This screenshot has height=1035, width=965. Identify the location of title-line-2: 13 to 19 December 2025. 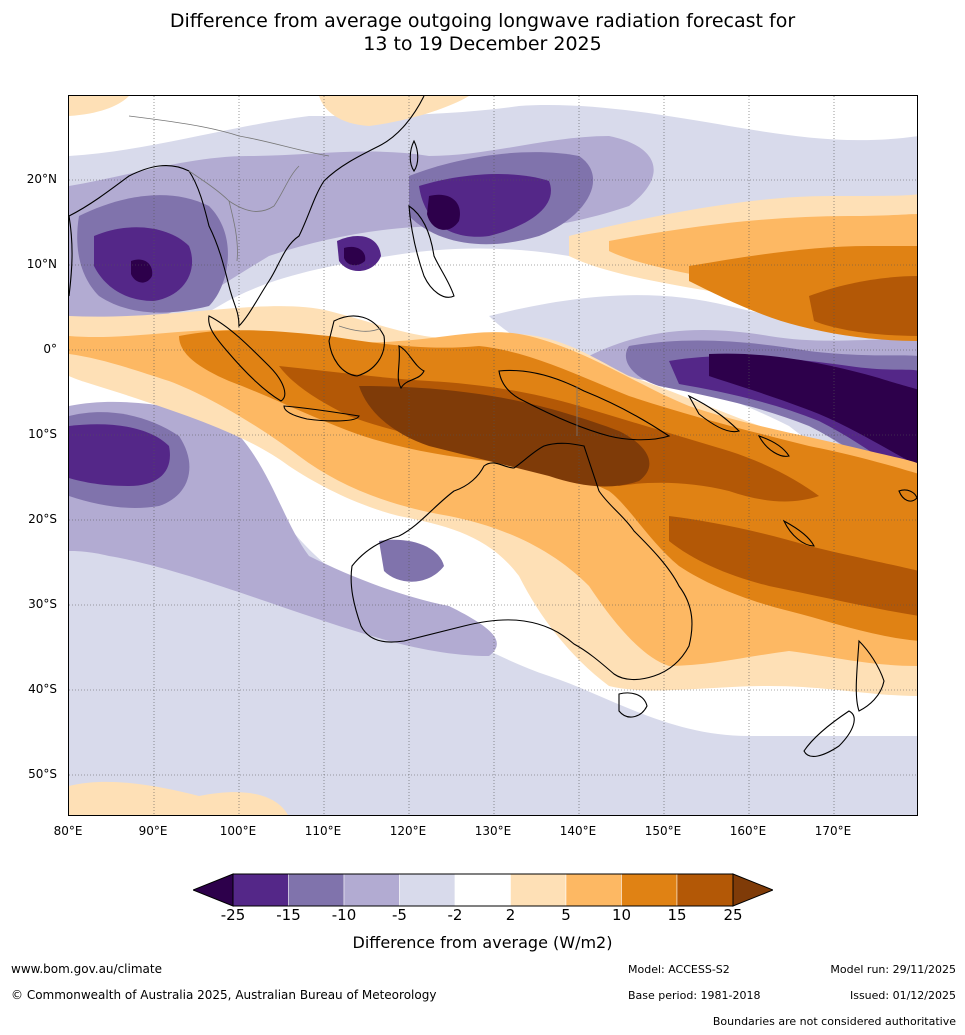
(482, 44).